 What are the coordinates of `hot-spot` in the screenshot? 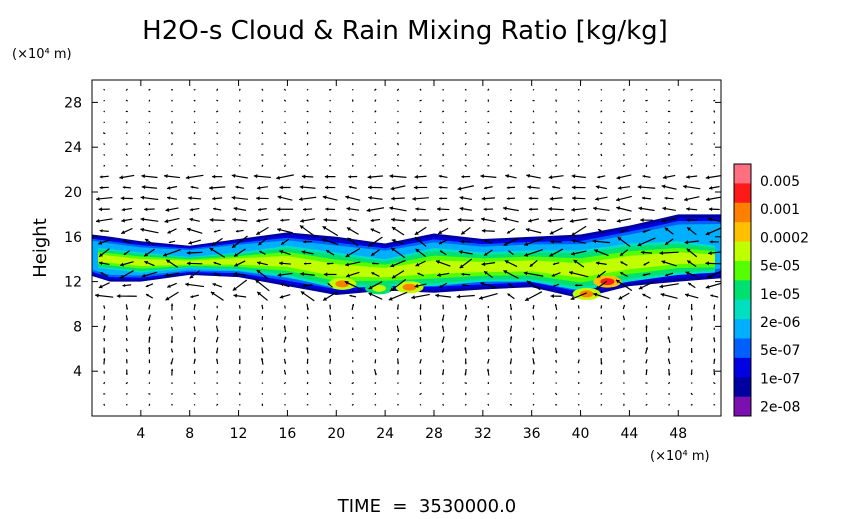 It's located at (409, 287).